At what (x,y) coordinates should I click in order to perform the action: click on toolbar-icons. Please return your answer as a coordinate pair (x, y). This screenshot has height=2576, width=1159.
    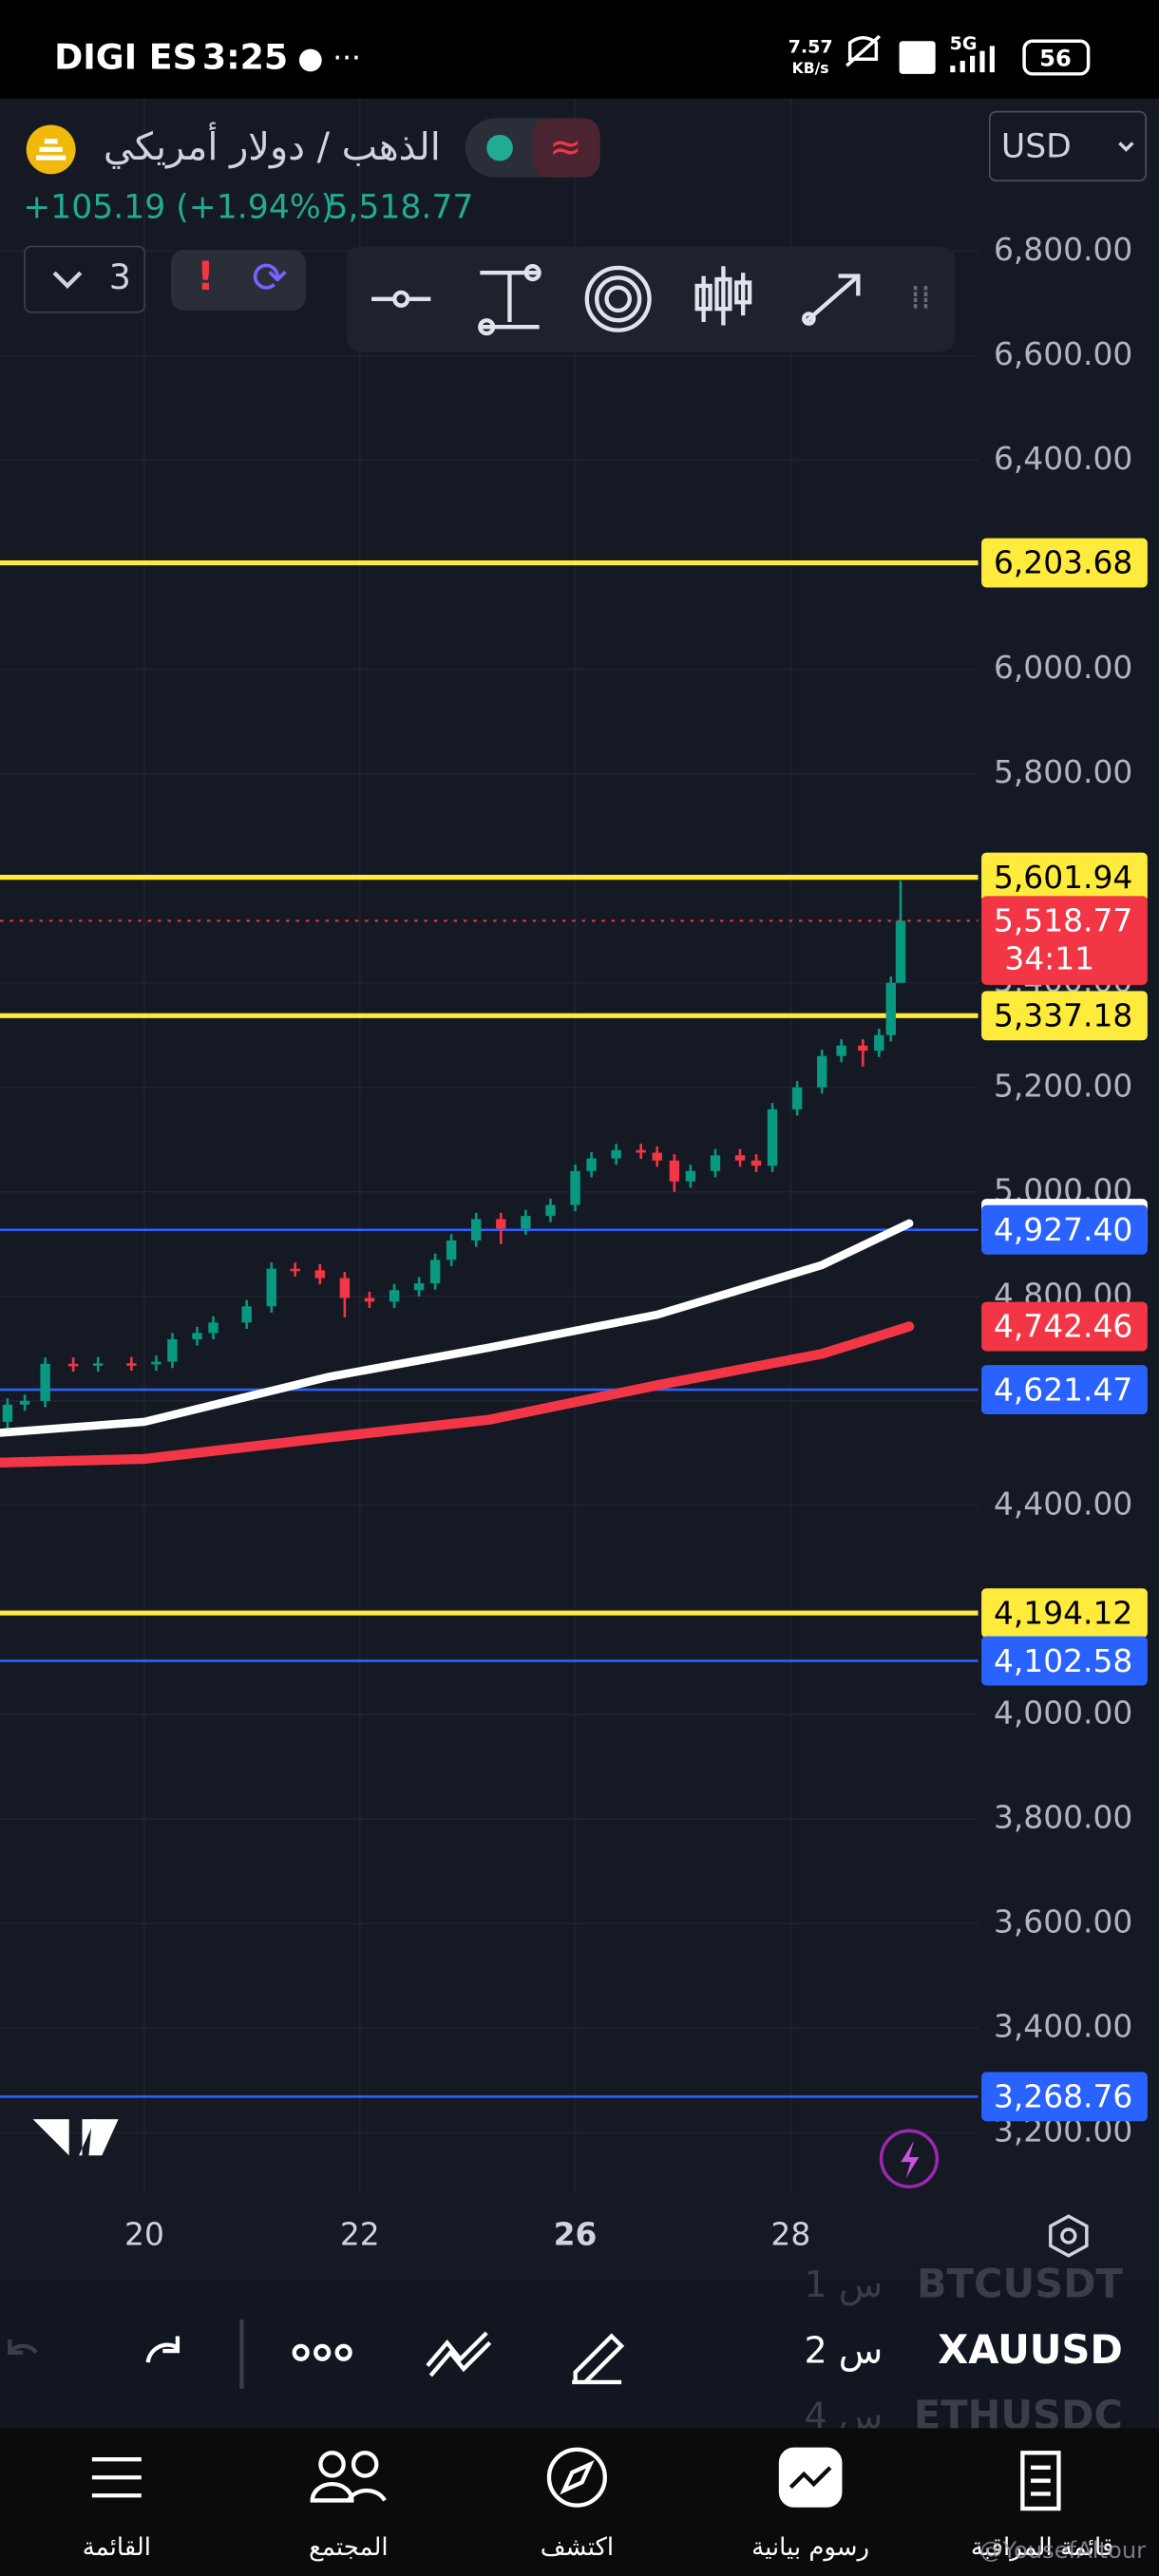
    Looking at the image, I should click on (316, 2354).